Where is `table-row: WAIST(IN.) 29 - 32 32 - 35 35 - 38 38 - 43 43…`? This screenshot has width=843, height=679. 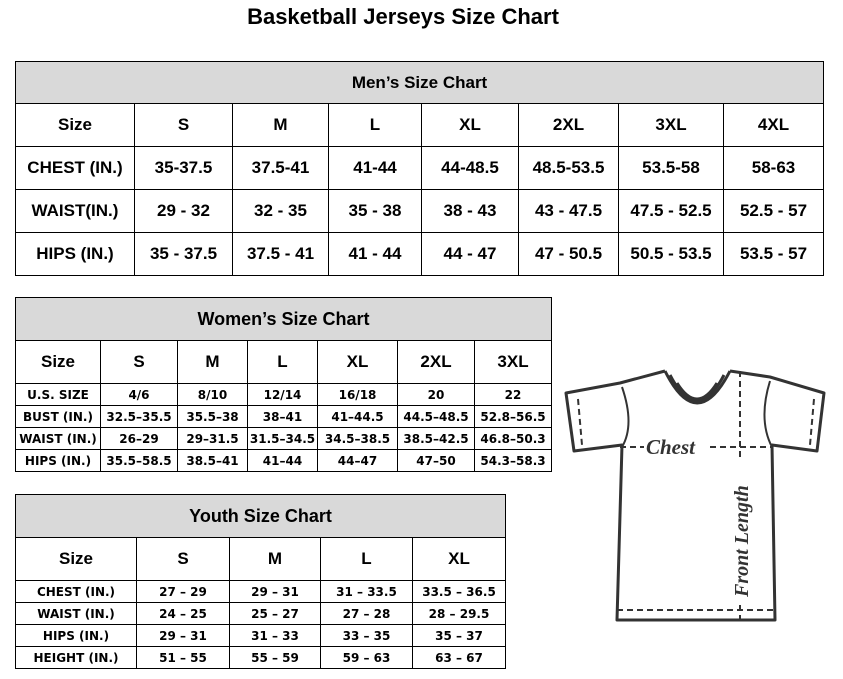 table-row: WAIST(IN.) 29 - 32 32 - 35 35 - 38 38 - 43 43… is located at coordinates (420, 211).